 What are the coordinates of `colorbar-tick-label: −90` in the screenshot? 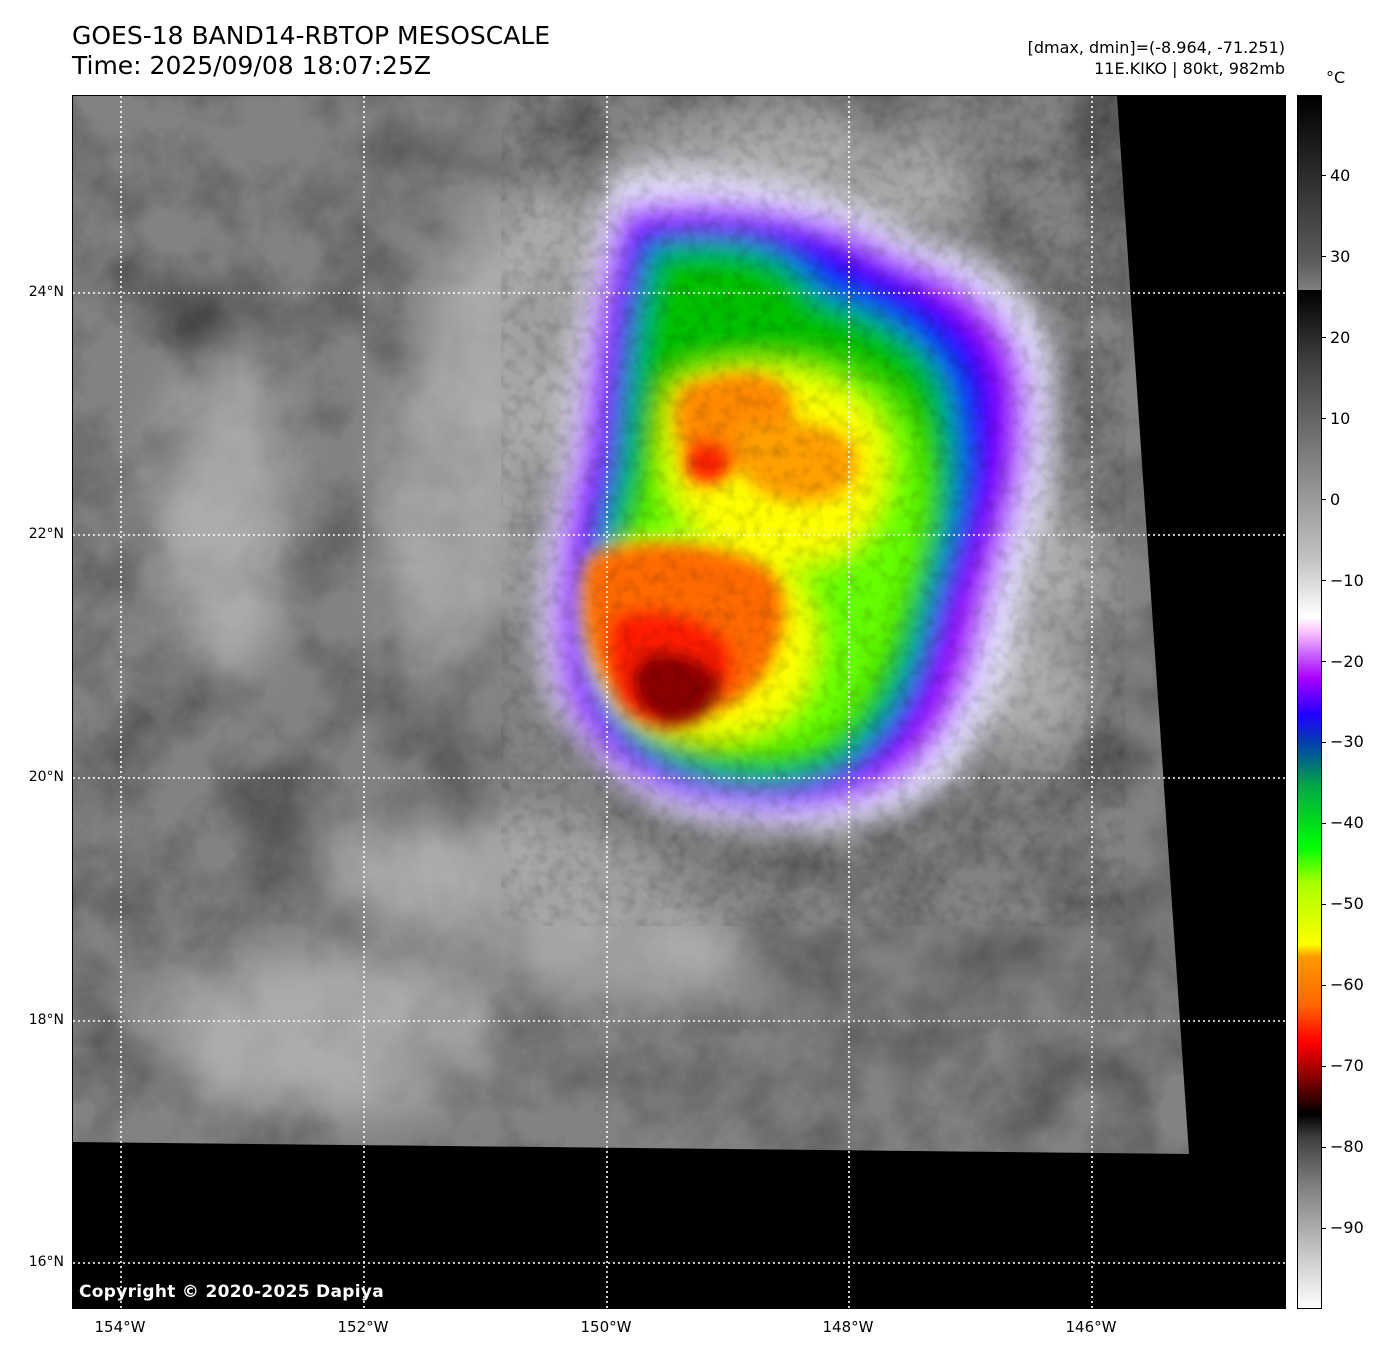 It's located at (1347, 1228).